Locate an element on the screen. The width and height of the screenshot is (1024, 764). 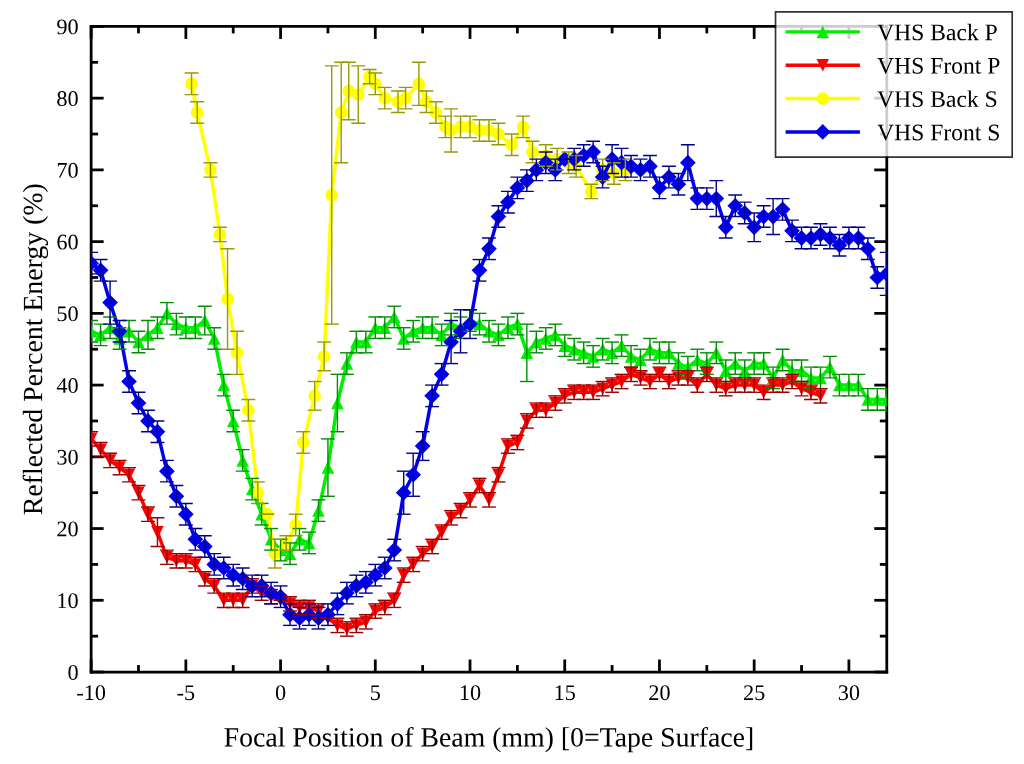
x-tick-label: 25 is located at coordinates (754, 693).